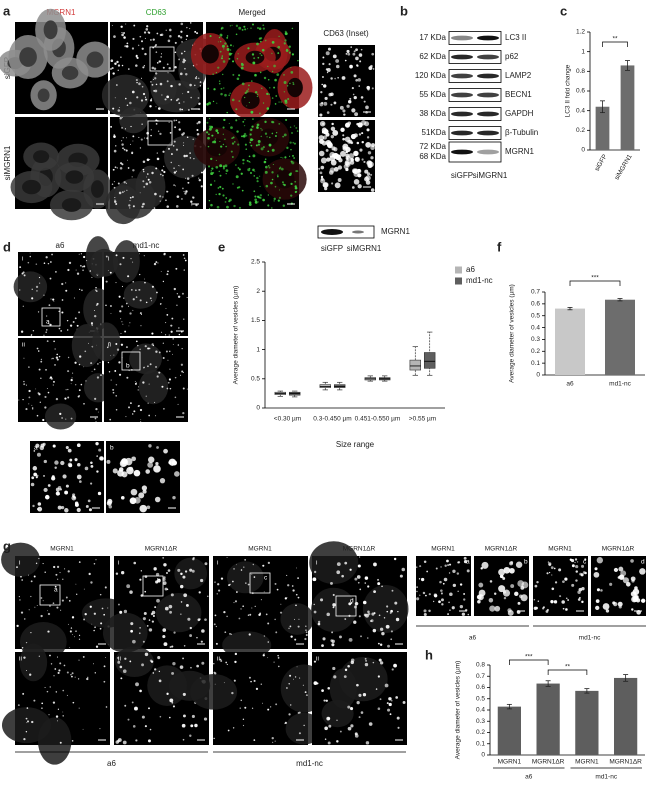 The width and height of the screenshot is (650, 791). I want to click on y-tick-label: 0.6, so click(580, 91).